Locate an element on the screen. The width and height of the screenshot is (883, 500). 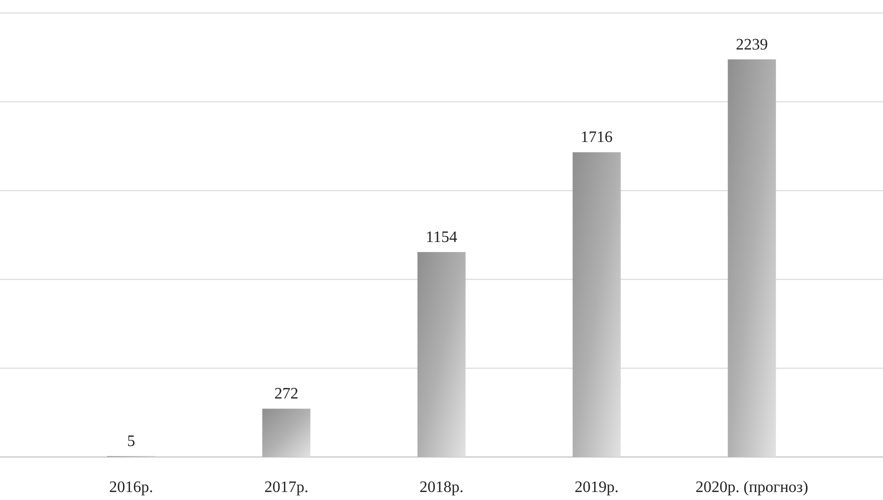
x-tick-label: 2018р. is located at coordinates (442, 487).